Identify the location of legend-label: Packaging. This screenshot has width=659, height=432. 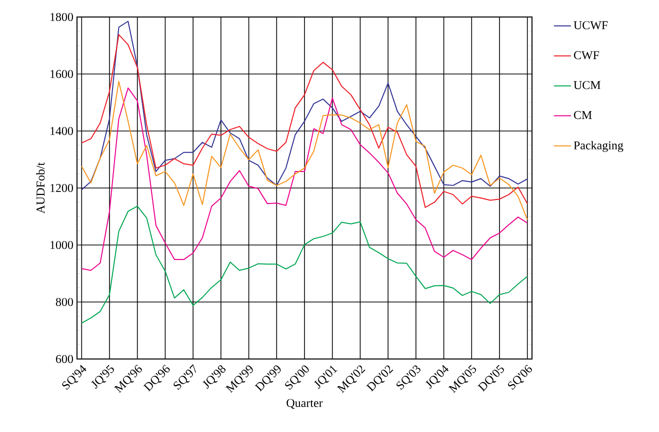
(599, 146).